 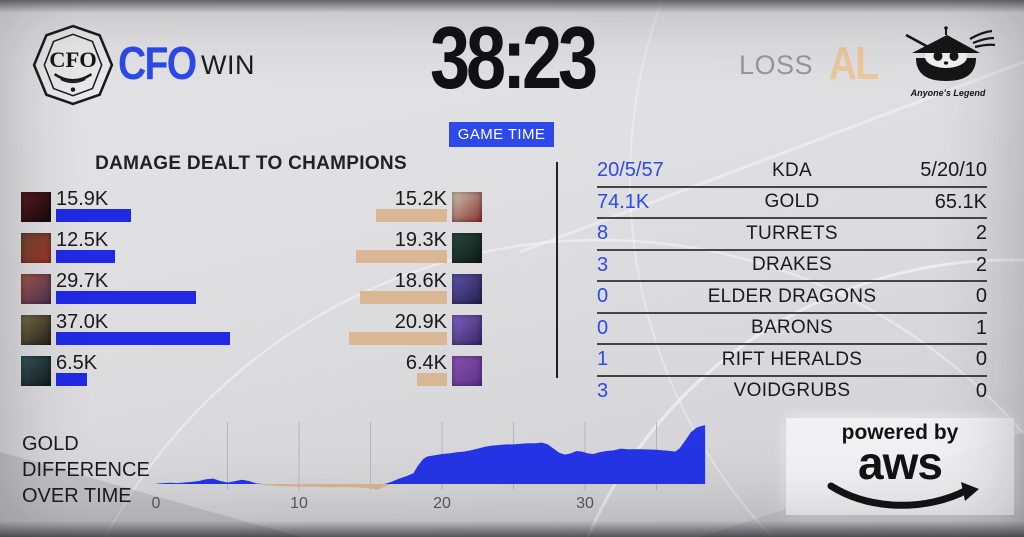 I want to click on x-tick-label: 0, so click(x=156, y=503).